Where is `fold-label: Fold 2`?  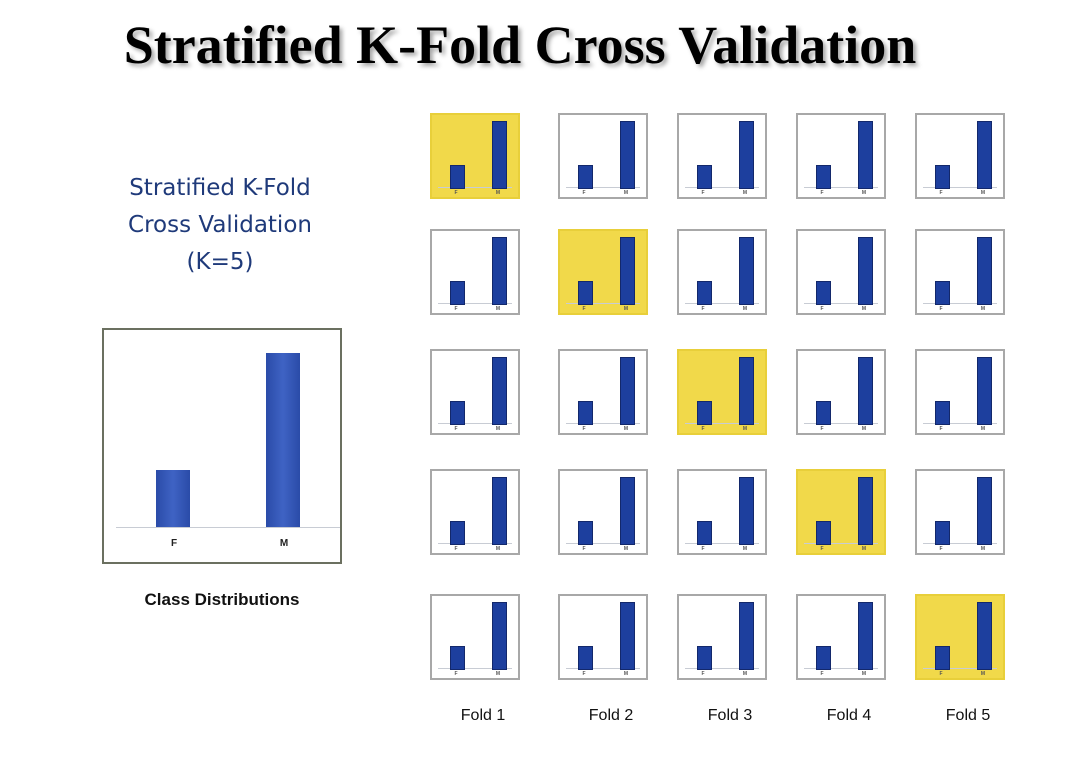 fold-label: Fold 2 is located at coordinates (611, 715).